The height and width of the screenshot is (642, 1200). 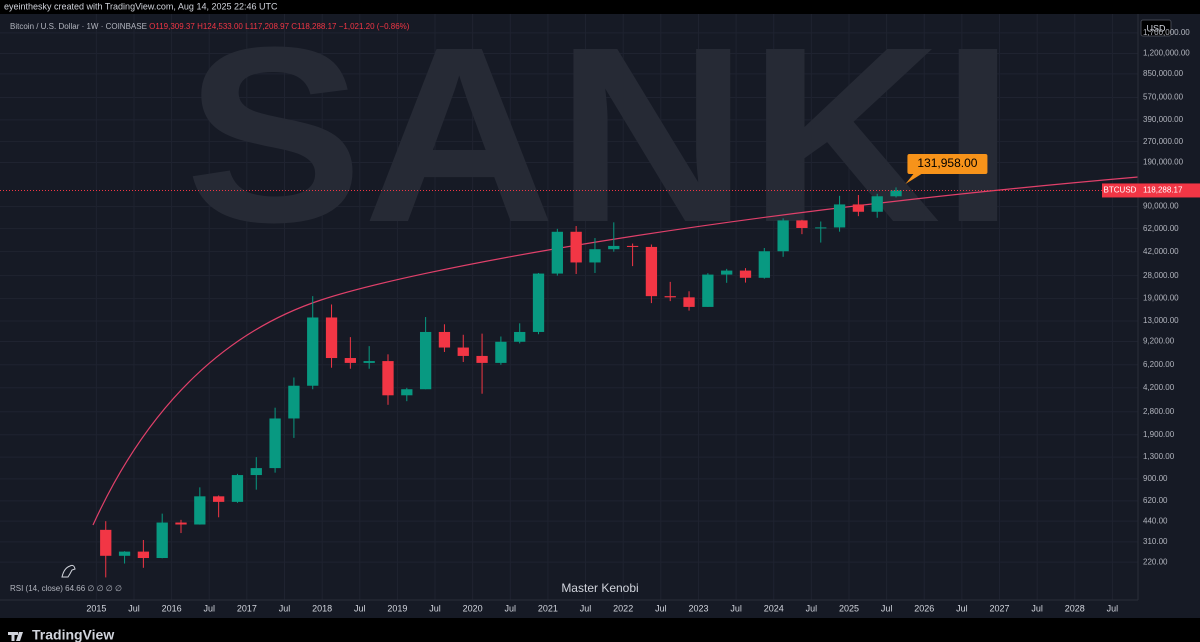 What do you see at coordinates (1159, 411) in the screenshot?
I see `y-tick-label: 2,800.00` at bounding box center [1159, 411].